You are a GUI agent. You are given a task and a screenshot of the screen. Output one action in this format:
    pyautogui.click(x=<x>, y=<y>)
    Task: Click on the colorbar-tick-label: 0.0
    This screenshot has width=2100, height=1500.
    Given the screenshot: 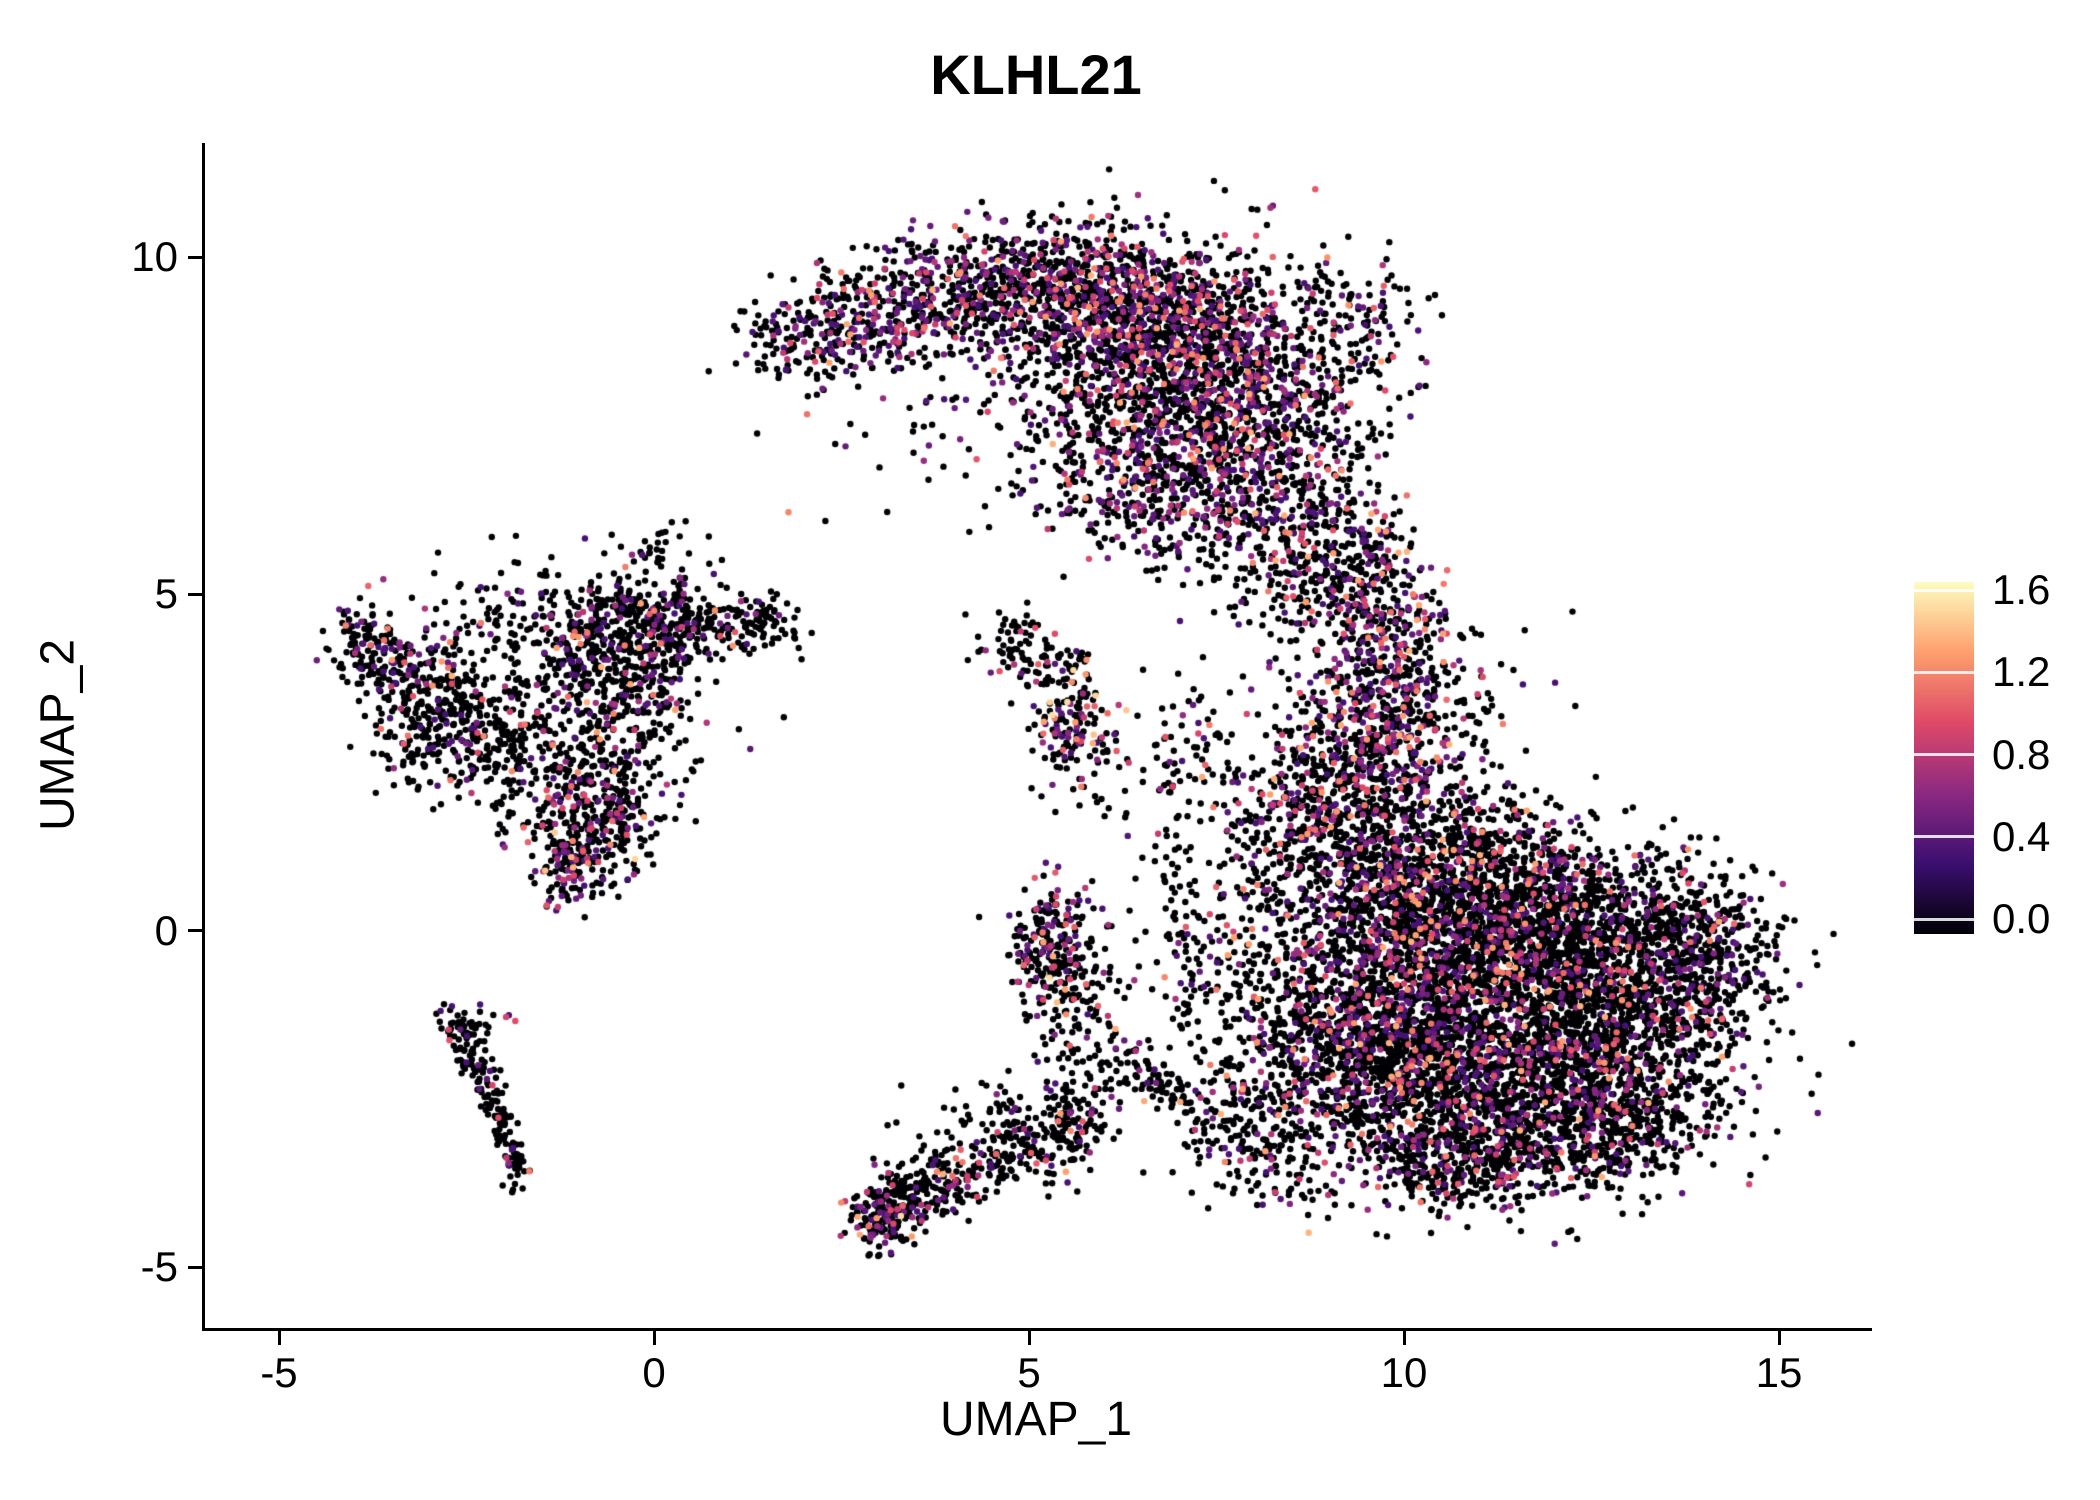 What is the action you would take?
    pyautogui.click(x=2021, y=918)
    